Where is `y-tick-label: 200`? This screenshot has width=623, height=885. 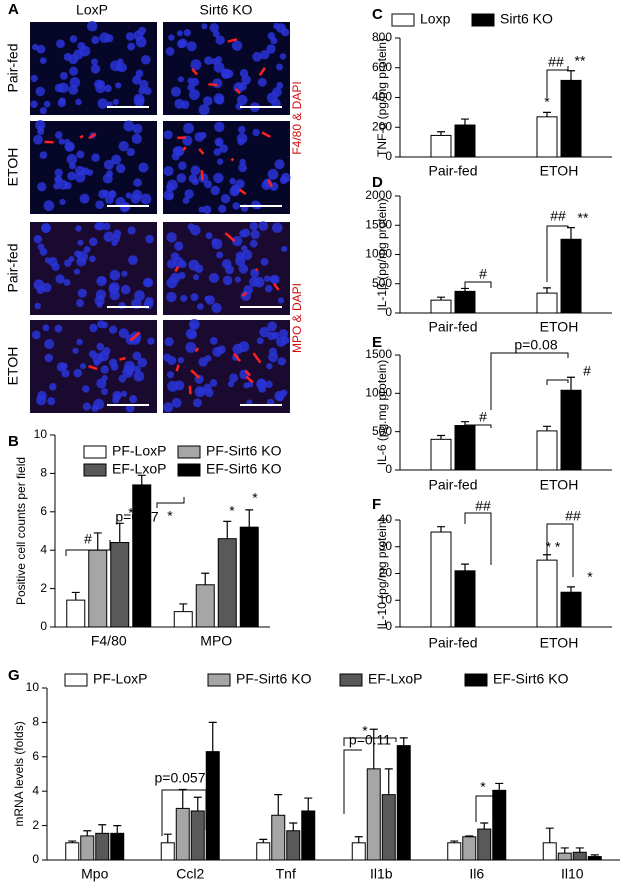 y-tick-label: 200 is located at coordinates (382, 126).